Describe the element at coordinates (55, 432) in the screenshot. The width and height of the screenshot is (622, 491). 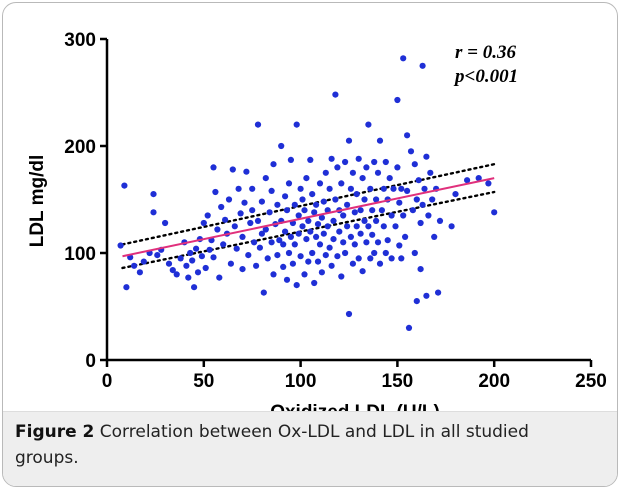
I see `figure-label: Figure 2` at that location.